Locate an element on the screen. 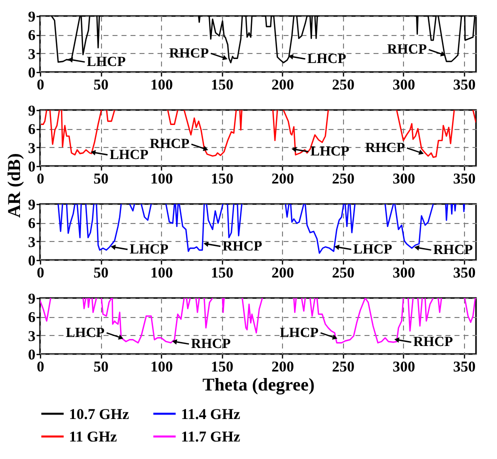  x-axis-title: Theta (degree) is located at coordinates (258, 384).